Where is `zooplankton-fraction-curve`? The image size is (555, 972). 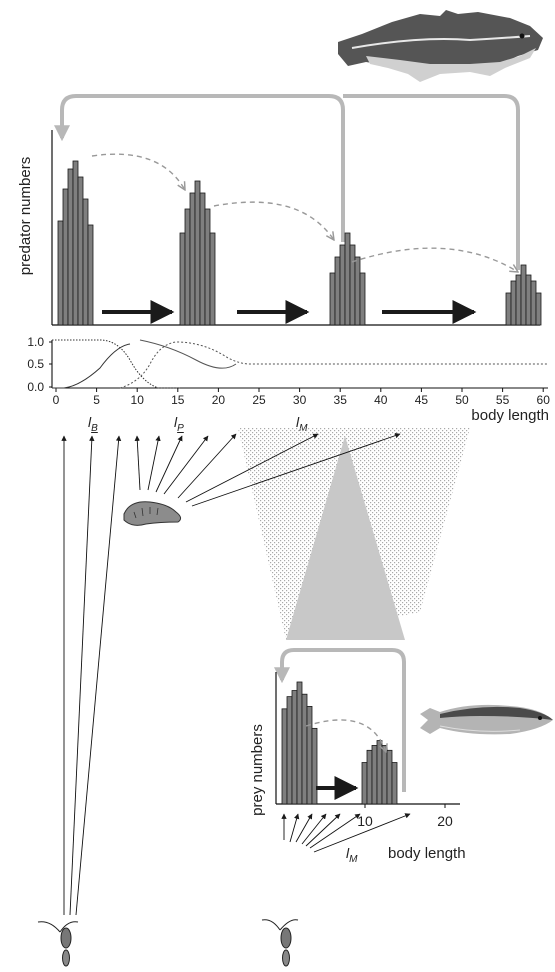 zooplankton-fraction-curve is located at coordinates (91, 366).